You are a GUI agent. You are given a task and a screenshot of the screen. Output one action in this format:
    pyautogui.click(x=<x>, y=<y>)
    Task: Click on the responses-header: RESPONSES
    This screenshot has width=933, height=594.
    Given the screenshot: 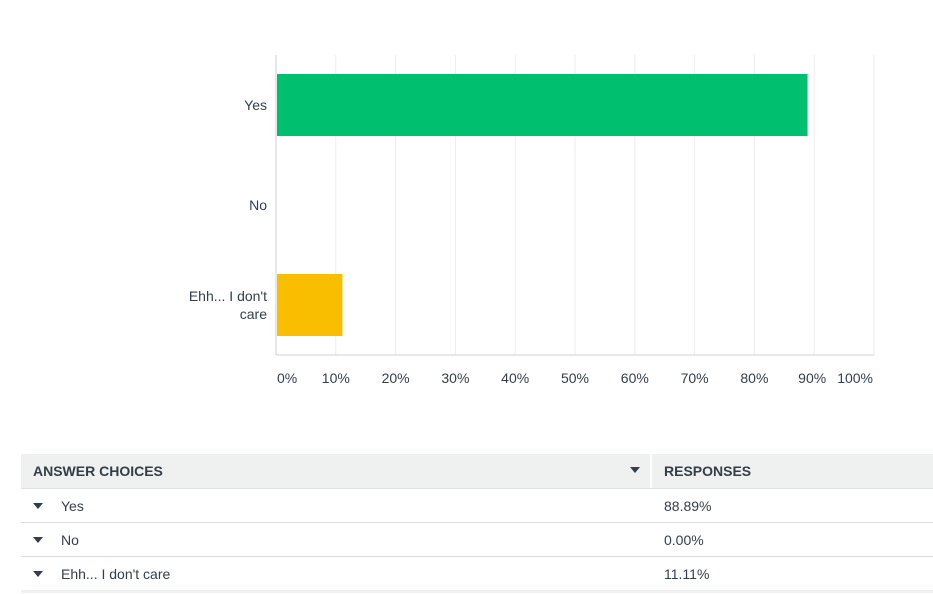 What is the action you would take?
    pyautogui.click(x=792, y=471)
    